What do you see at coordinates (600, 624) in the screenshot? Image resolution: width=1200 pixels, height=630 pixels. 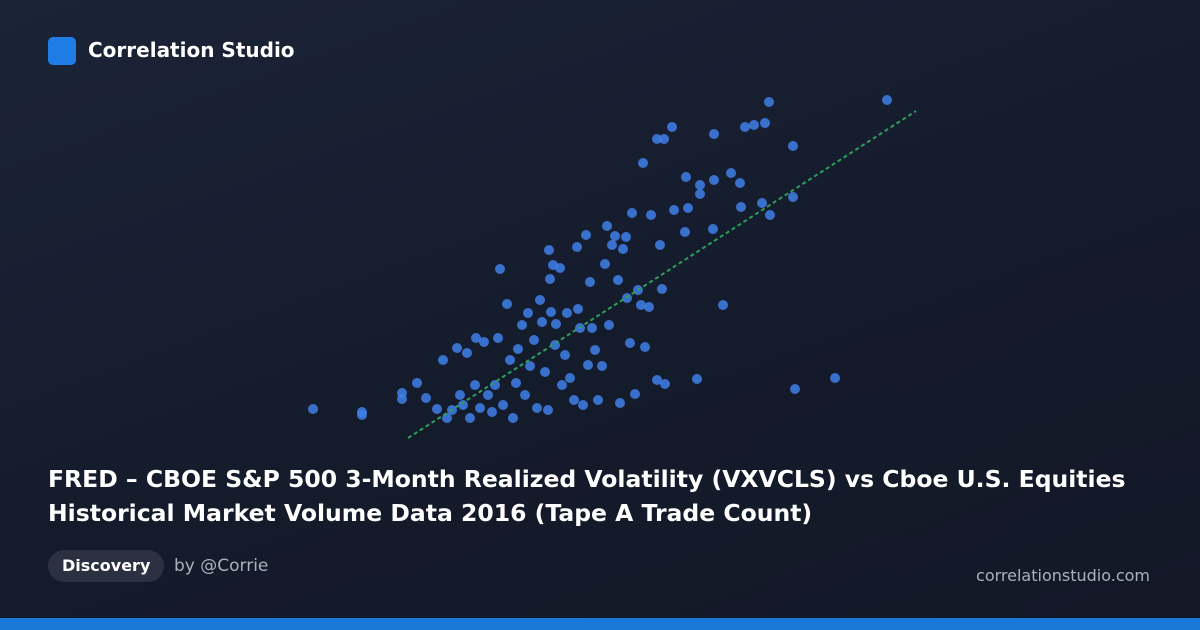 I see `bottom-bar` at bounding box center [600, 624].